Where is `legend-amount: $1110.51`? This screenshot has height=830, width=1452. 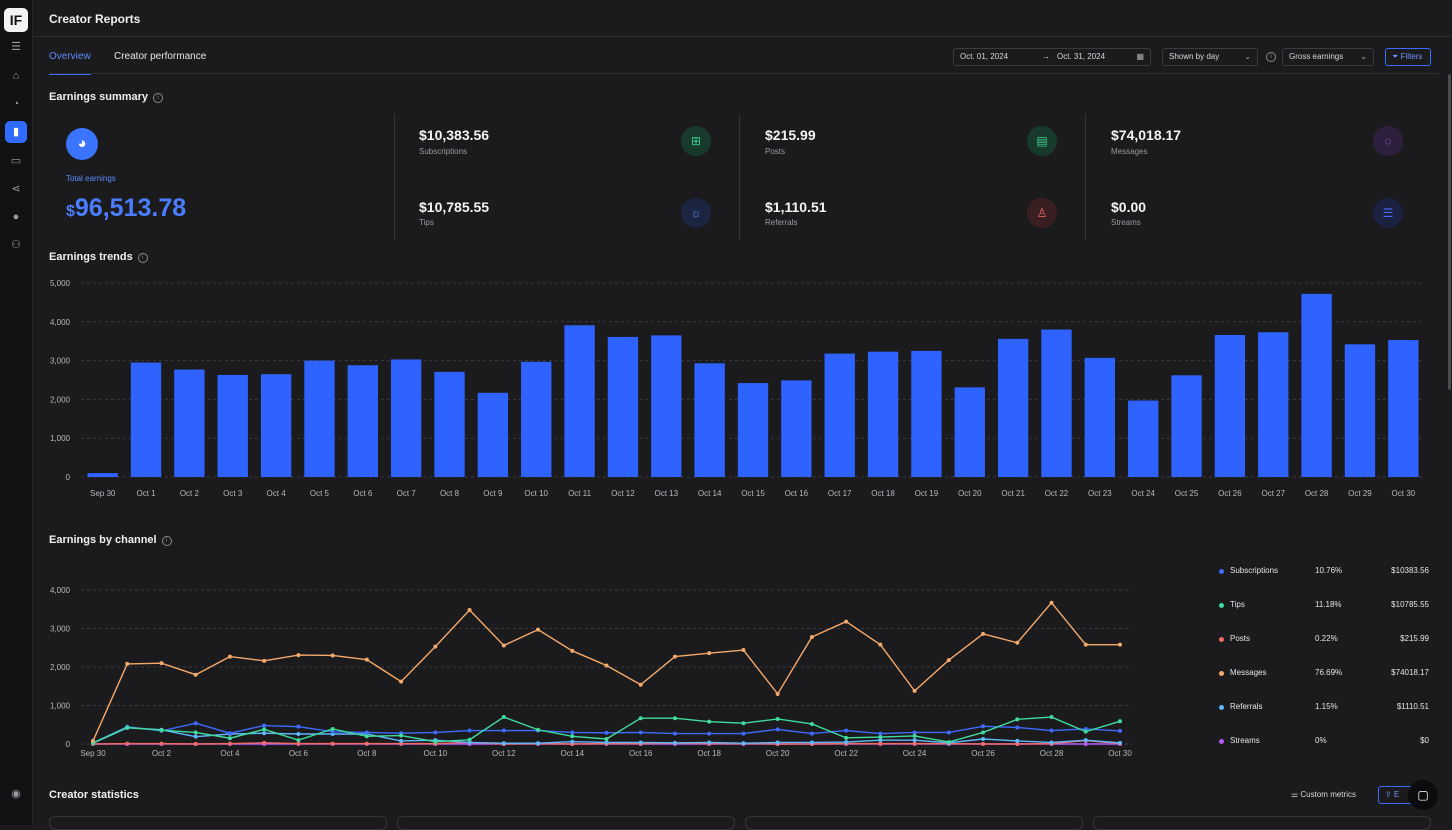
legend-amount: $1110.51 is located at coordinates (1412, 706).